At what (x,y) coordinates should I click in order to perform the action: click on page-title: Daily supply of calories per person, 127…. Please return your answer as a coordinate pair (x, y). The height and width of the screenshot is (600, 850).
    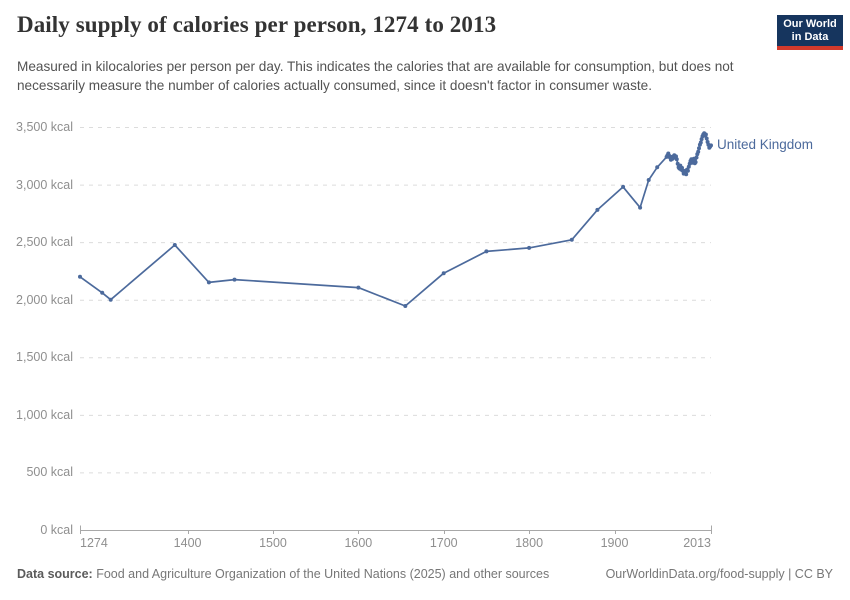
    Looking at the image, I should click on (257, 24).